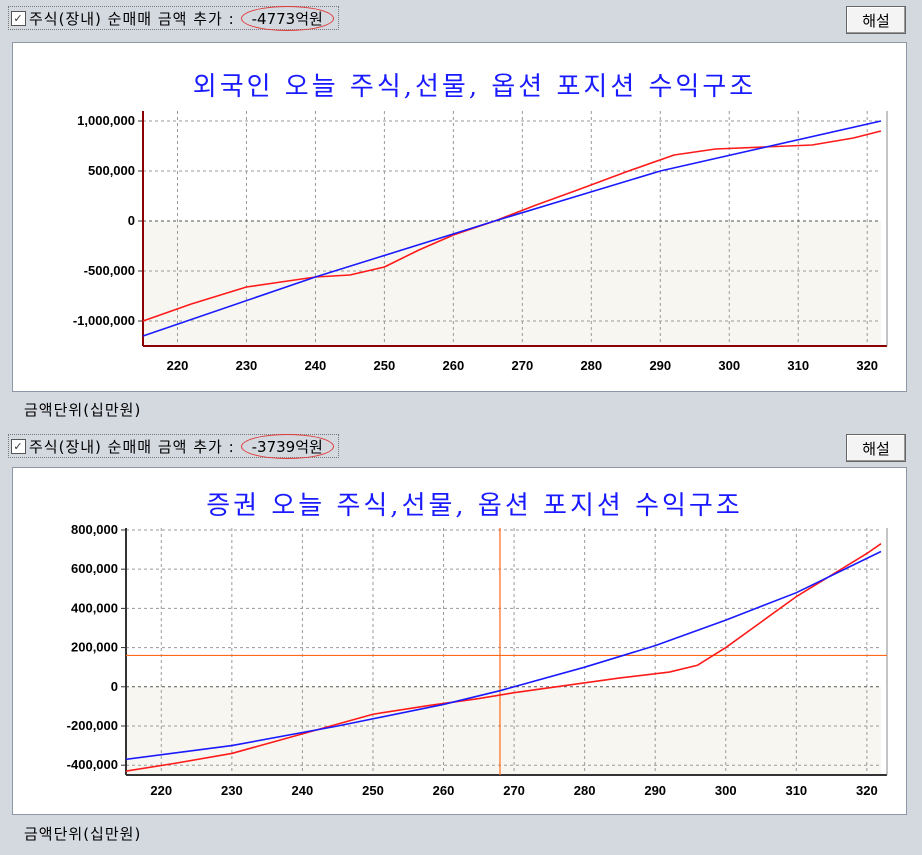 The image size is (922, 855). I want to click on y-tick-label: -500,000, so click(109, 270).